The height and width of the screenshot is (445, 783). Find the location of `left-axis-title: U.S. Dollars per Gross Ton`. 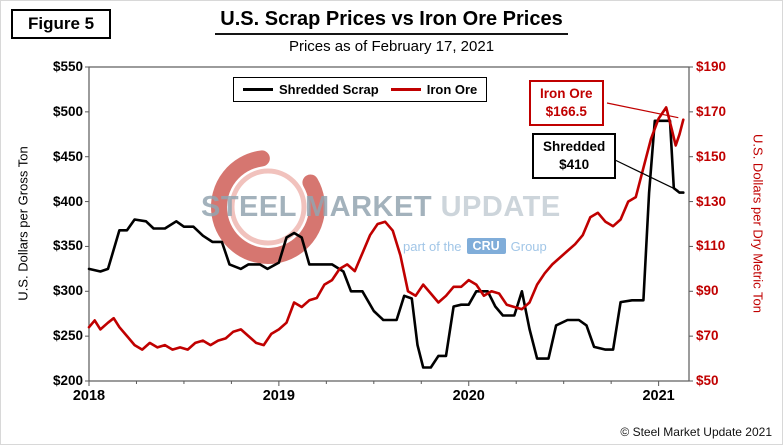

left-axis-title: U.S. Dollars per Gross Ton is located at coordinates (23, 223).